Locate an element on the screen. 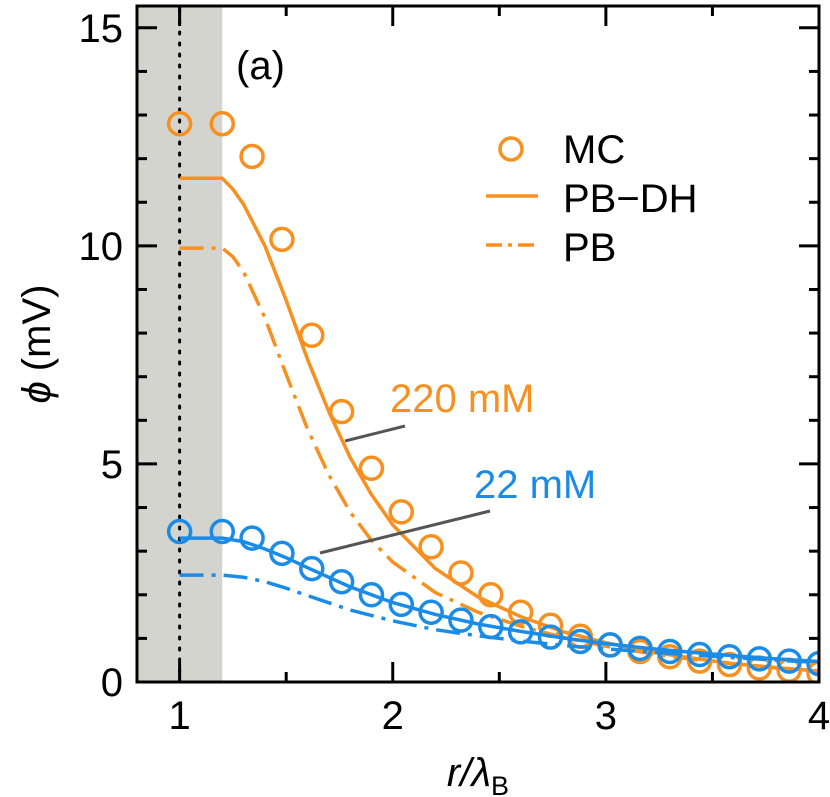 Image resolution: width=830 pixels, height=797 pixels. legend-label-mc: MC is located at coordinates (594, 150).